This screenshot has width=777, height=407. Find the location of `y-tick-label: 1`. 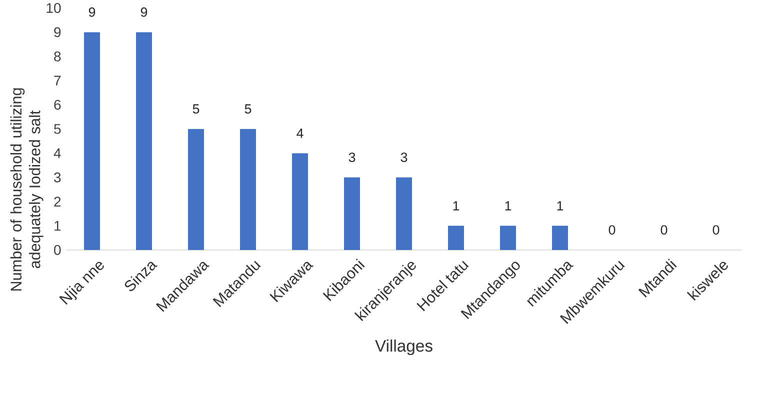

y-tick-label: 1 is located at coordinates (57, 225).